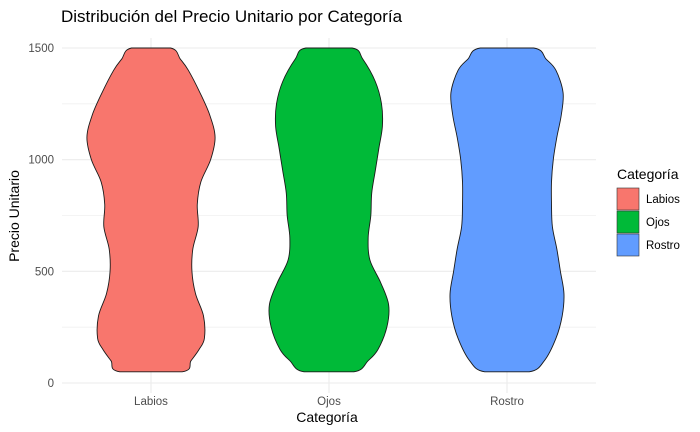  Describe the element at coordinates (151, 402) in the screenshot. I see `x-tick-label: Labios` at that location.